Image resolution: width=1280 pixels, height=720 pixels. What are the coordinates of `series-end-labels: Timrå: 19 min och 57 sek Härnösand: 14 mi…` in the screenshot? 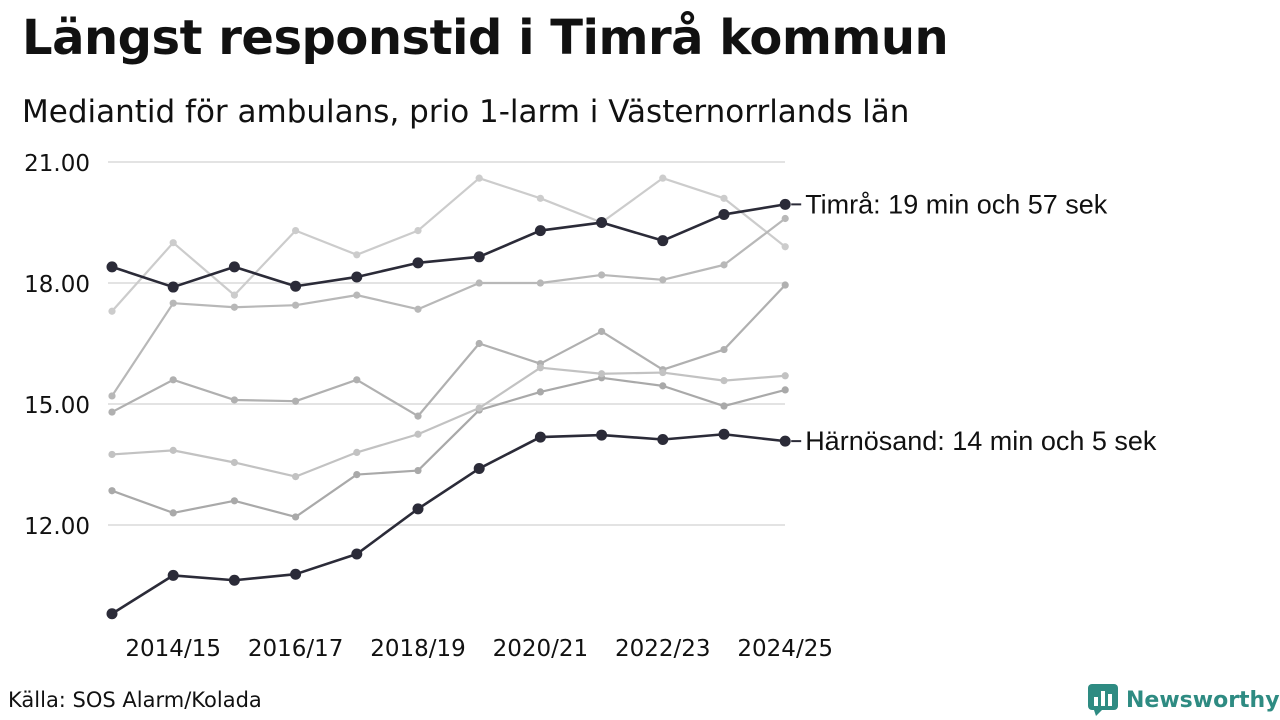 It's located at (974, 322).